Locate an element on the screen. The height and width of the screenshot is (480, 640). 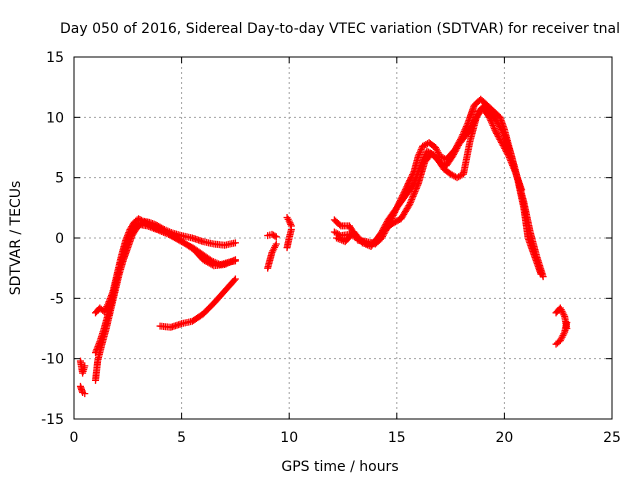
y-tick-label: 10 is located at coordinates (55, 118).